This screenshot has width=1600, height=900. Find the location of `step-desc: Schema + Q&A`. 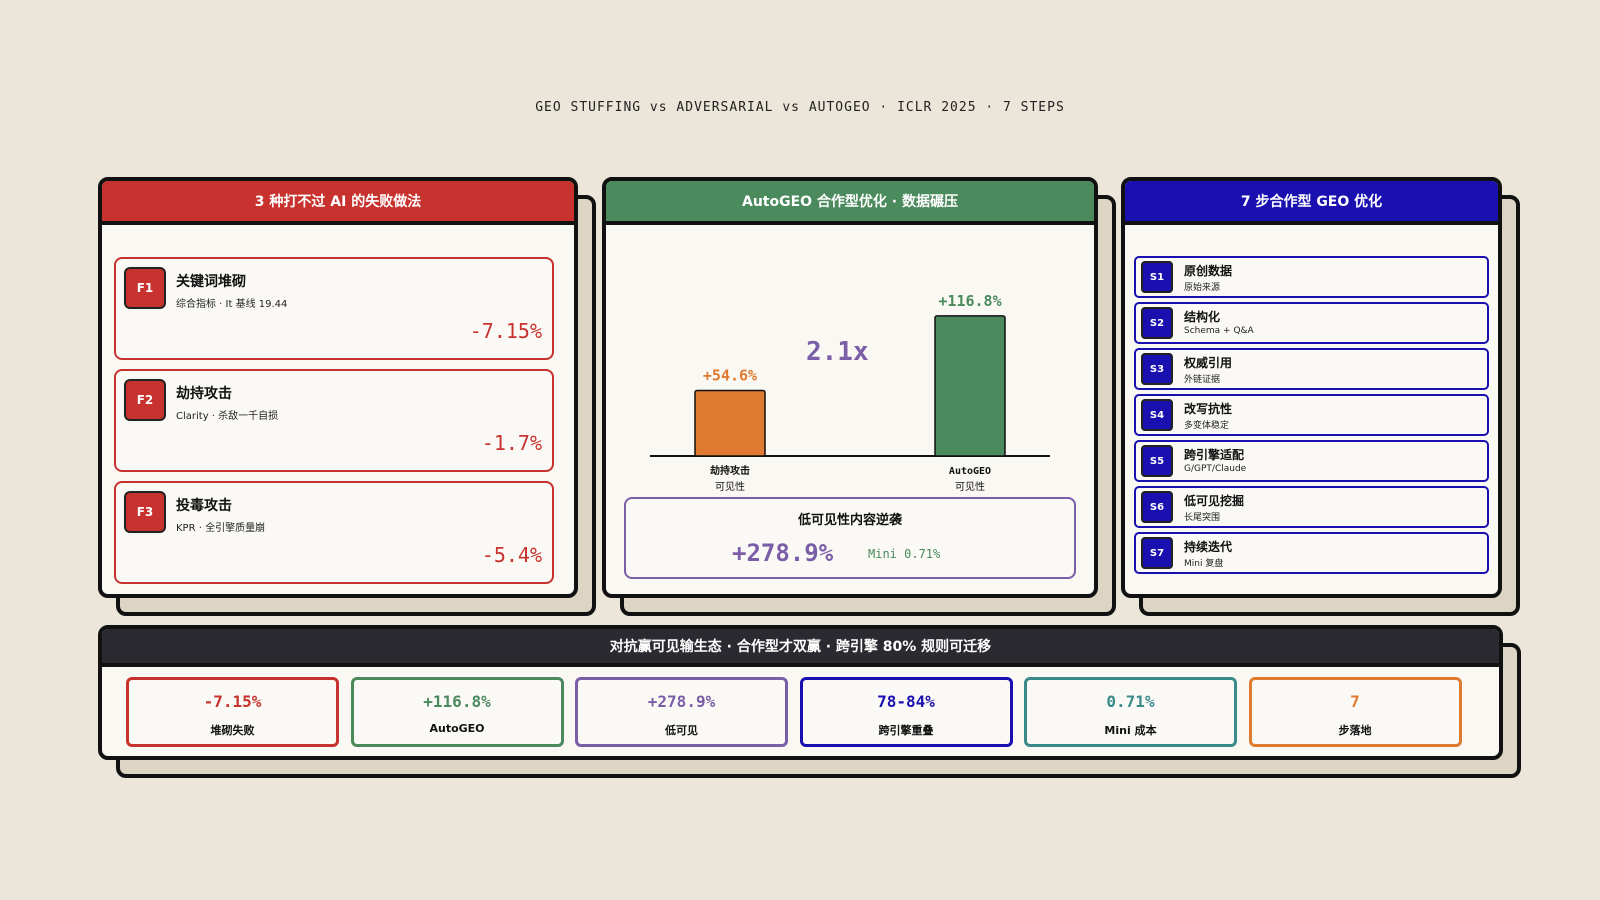

step-desc: Schema + Q&A is located at coordinates (1219, 331).